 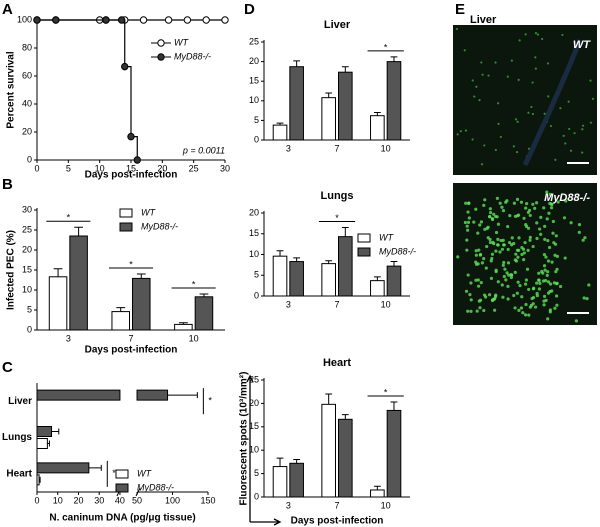 I want to click on x-tick-label: 150, so click(x=207, y=500).